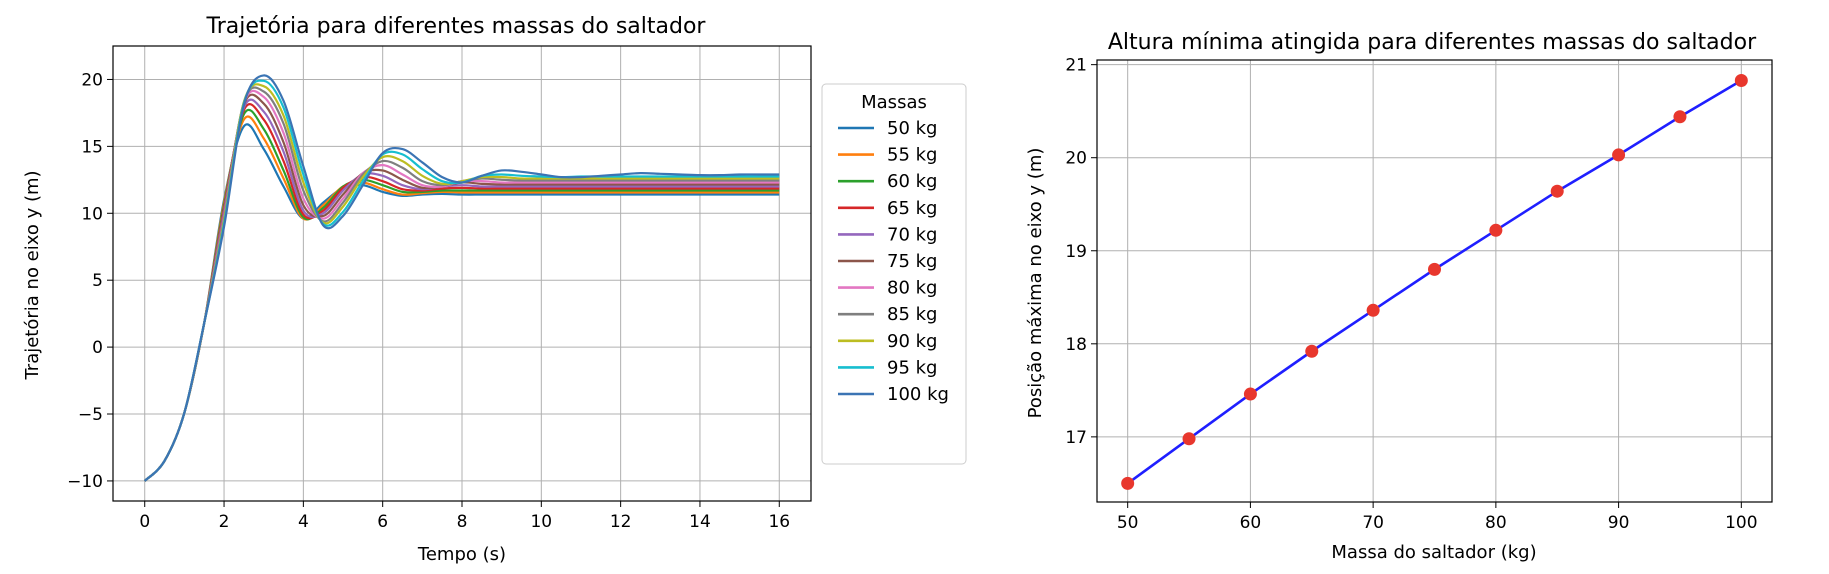  I want to click on right-x-axis-label: Massa do saltador (kg), so click(1433, 552).